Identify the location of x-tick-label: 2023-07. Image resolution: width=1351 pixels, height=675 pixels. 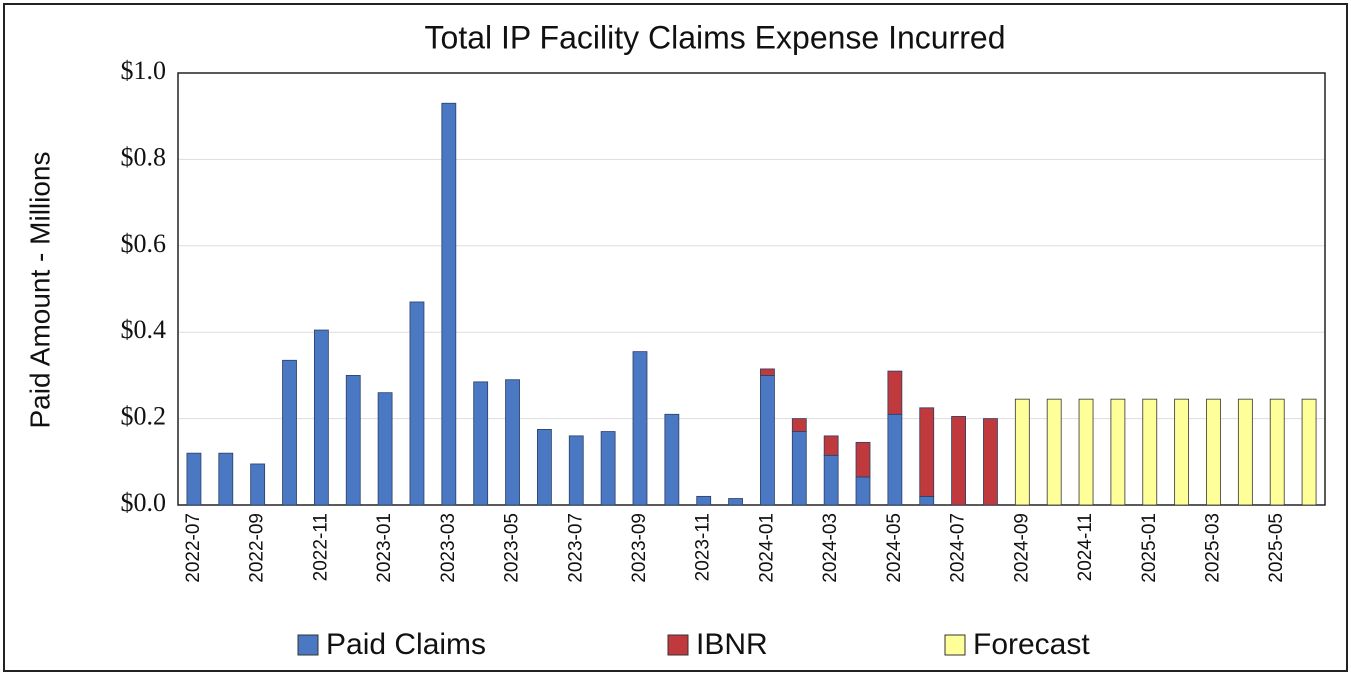
(575, 548).